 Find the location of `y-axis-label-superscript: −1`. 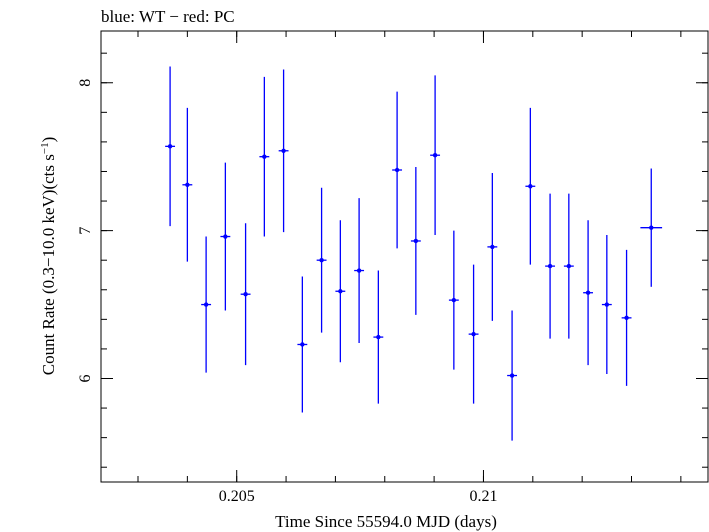

y-axis-label-superscript: −1 is located at coordinates (45, 148).